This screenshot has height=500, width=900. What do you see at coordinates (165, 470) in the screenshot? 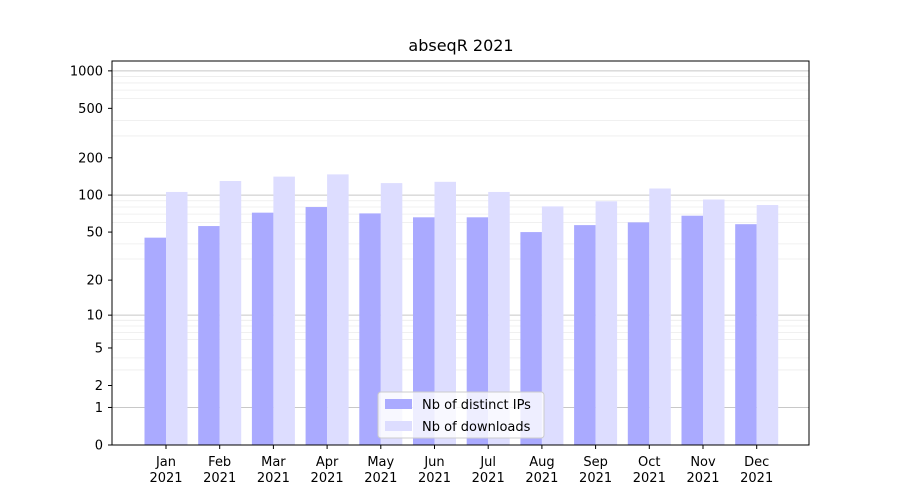
I see `x-tick-label: Jan 2021` at bounding box center [165, 470].